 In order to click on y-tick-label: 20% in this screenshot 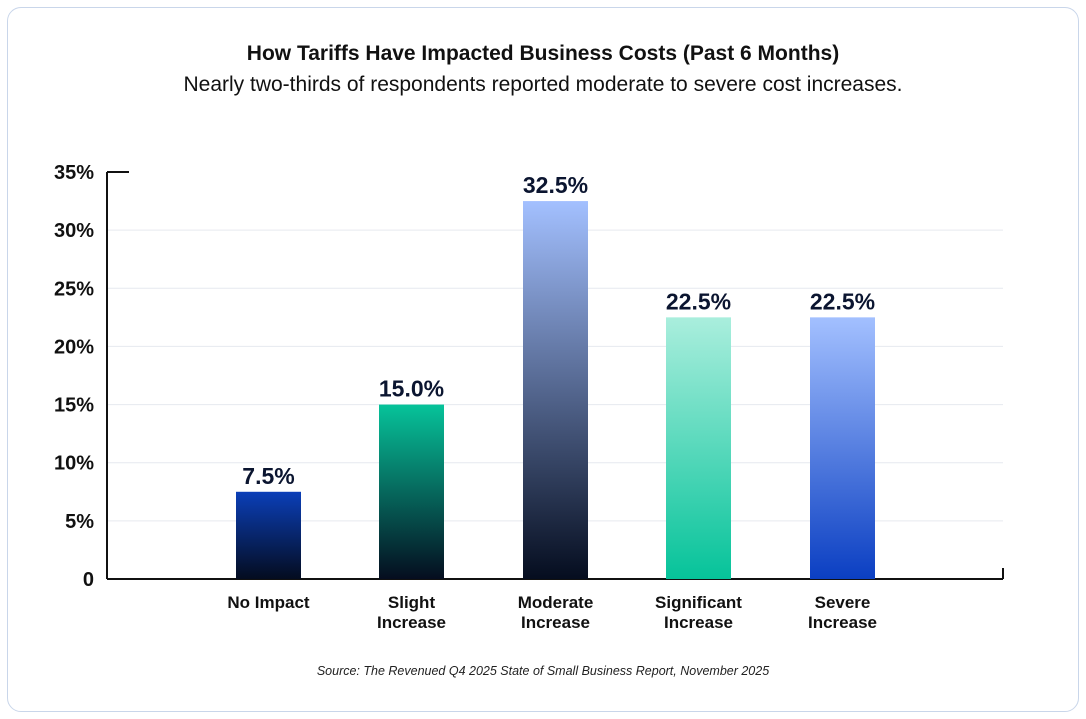, I will do `click(74, 347)`.